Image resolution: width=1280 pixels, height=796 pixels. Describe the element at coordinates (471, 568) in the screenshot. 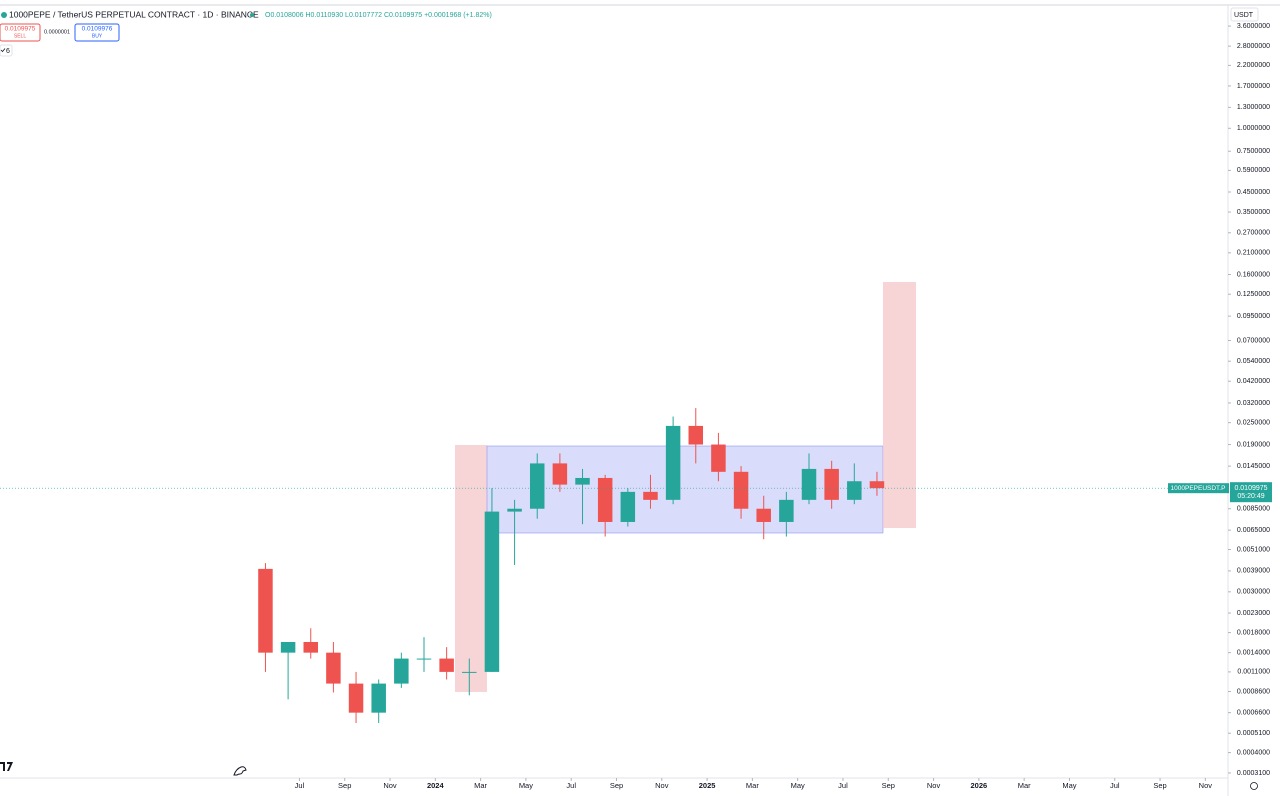

I see `drawing-zone` at that location.